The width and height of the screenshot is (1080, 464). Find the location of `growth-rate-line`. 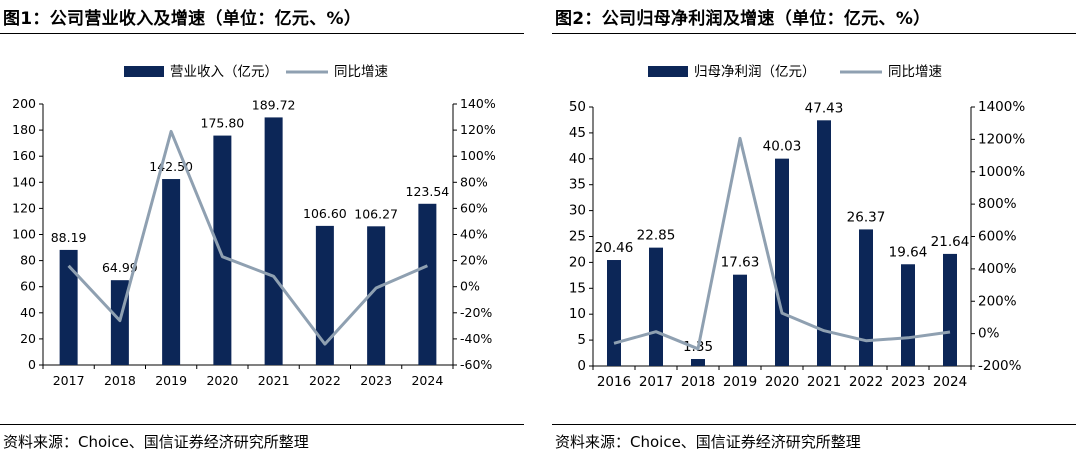

growth-rate-line is located at coordinates (782, 243).